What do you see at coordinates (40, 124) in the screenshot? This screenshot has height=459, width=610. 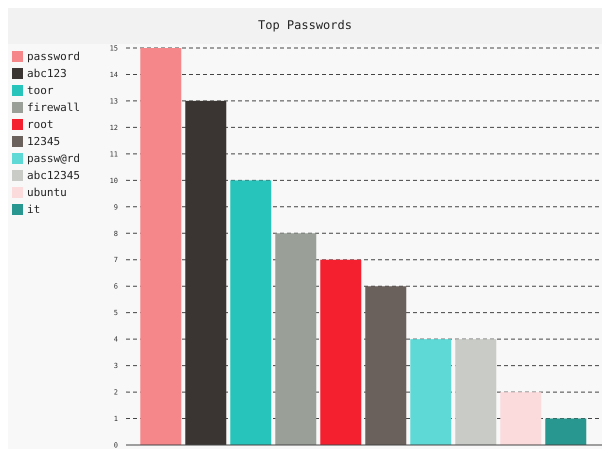 I see `legend-label: root` at bounding box center [40, 124].